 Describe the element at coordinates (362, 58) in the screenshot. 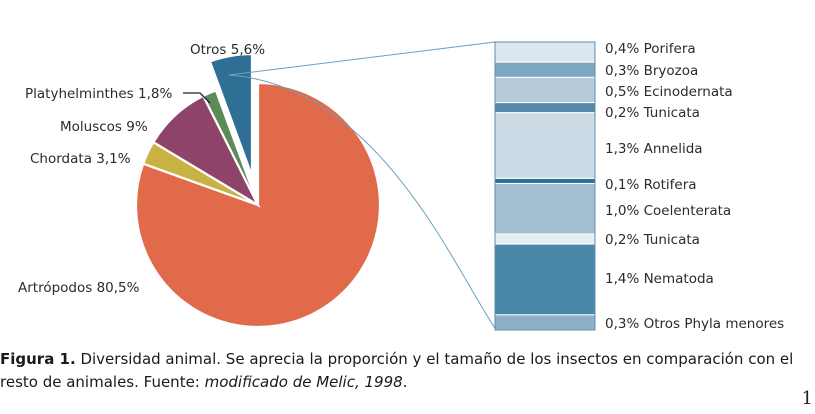

I see `connector-line-top` at that location.